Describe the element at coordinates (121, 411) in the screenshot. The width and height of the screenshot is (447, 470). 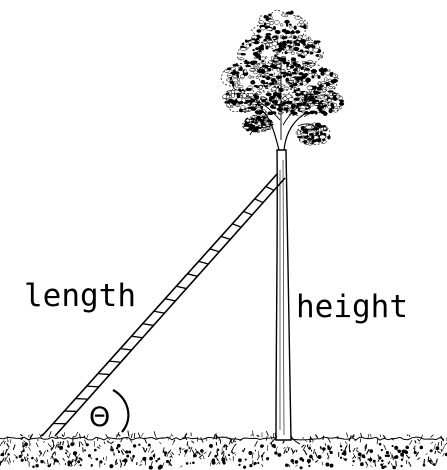
I see `angle-arc` at that location.